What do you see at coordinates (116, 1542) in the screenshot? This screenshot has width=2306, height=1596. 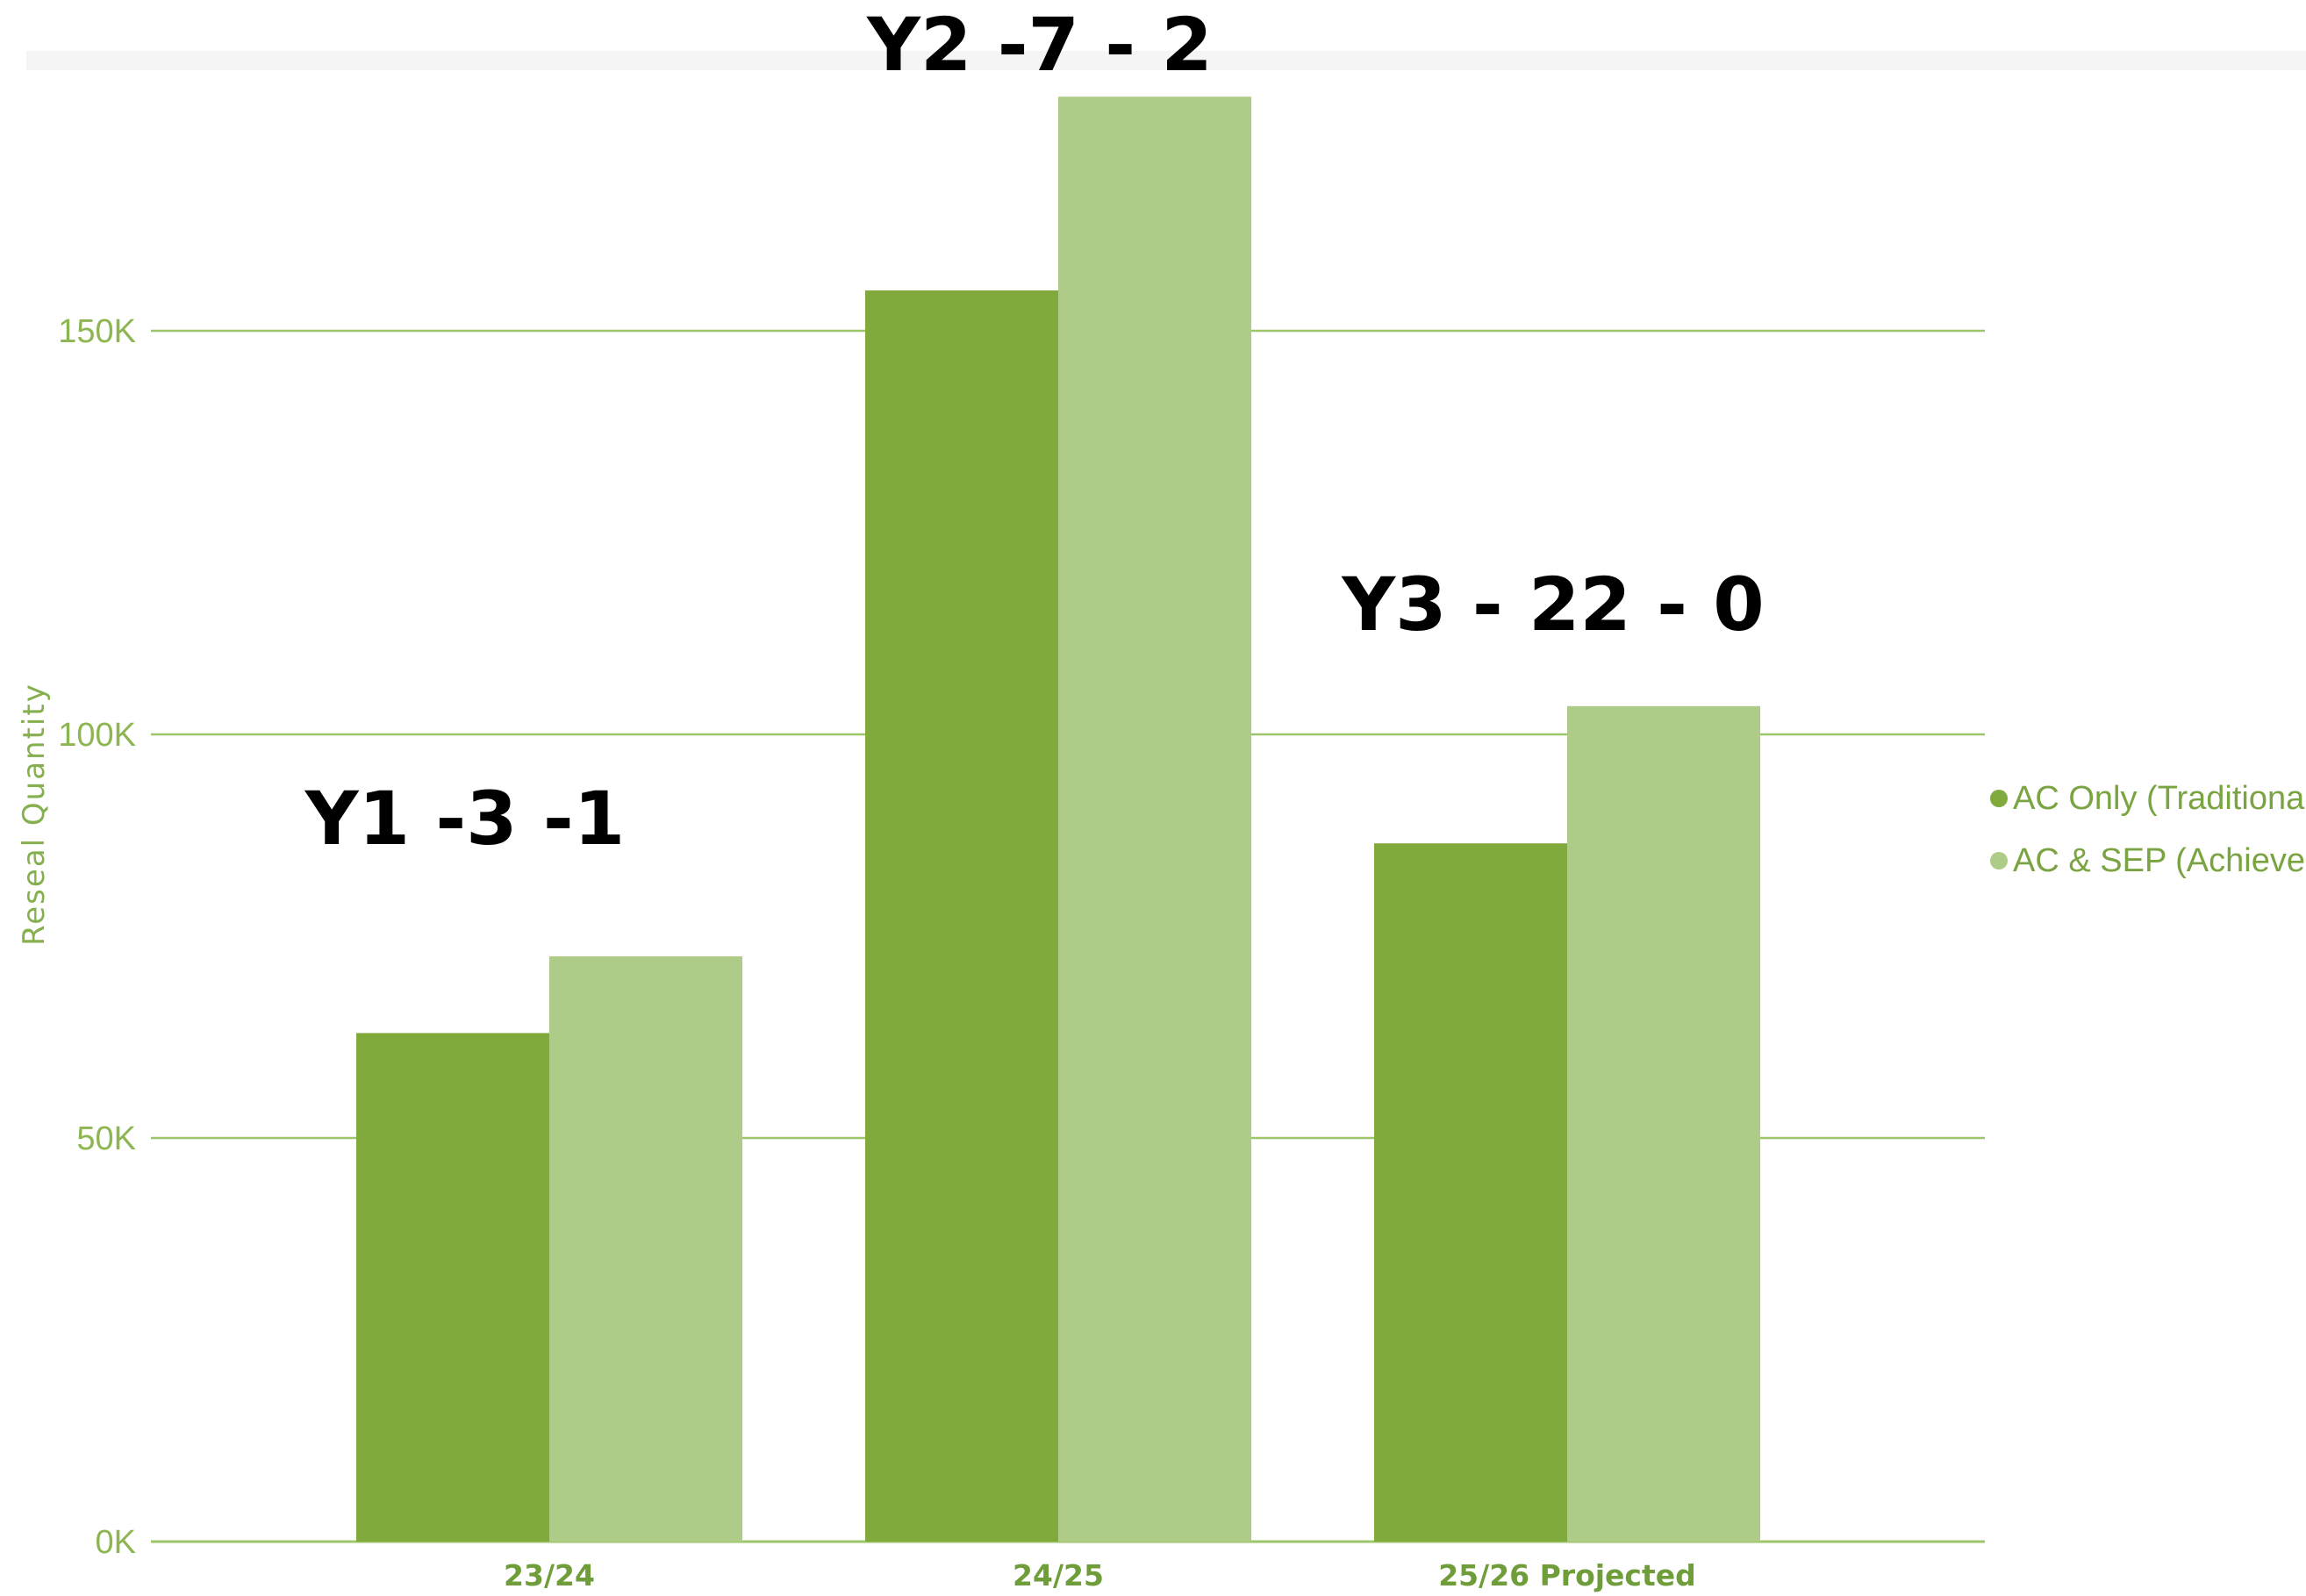 I see `y-tick-label: 0K` at bounding box center [116, 1542].